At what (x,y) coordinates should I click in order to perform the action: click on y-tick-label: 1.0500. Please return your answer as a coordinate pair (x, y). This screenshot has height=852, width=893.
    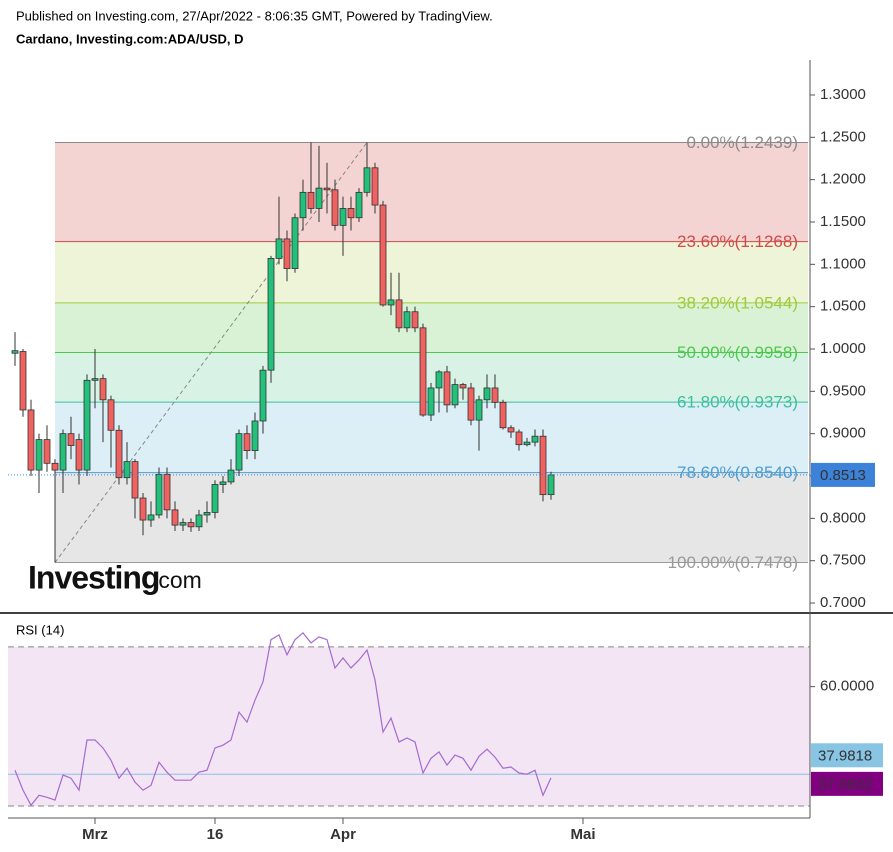
    Looking at the image, I should click on (843, 306).